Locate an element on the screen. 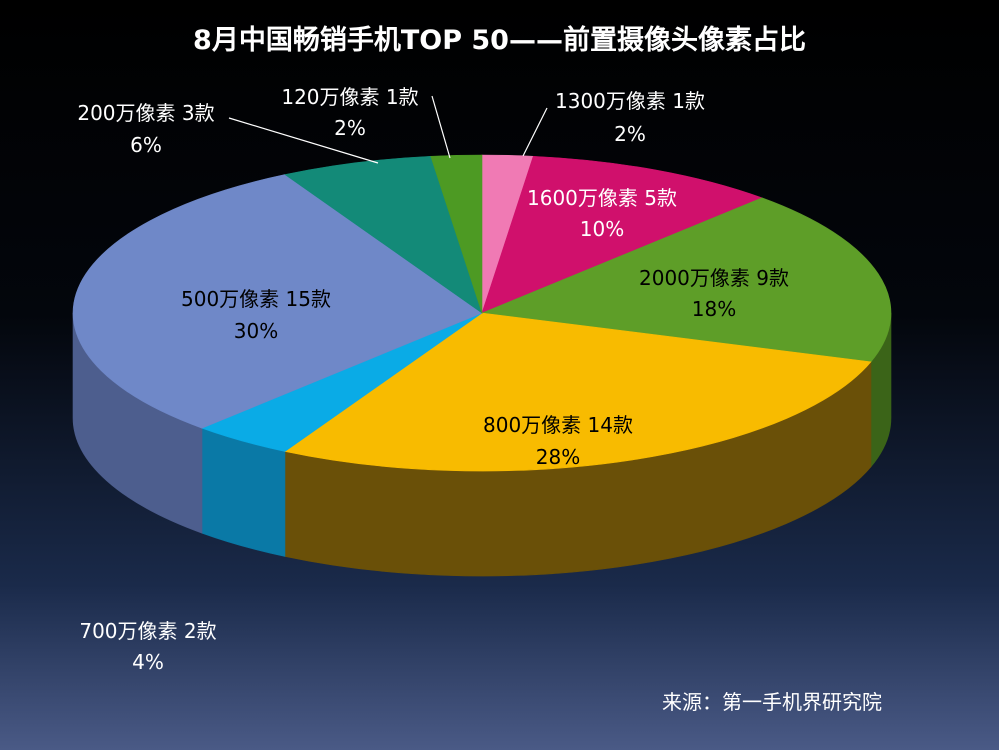 This screenshot has height=750, width=999. slice-percent-1300万像素: 2% is located at coordinates (630, 134).